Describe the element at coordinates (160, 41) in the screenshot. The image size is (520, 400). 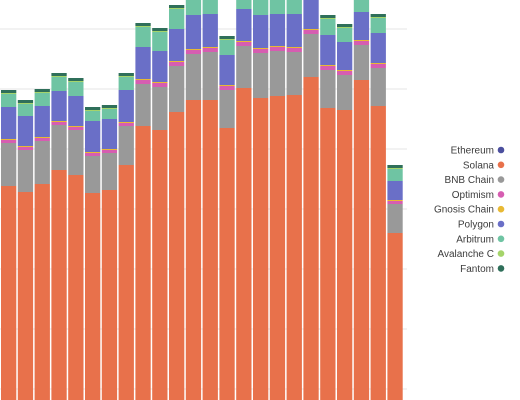
I see `bar-10-arbitrum` at that location.